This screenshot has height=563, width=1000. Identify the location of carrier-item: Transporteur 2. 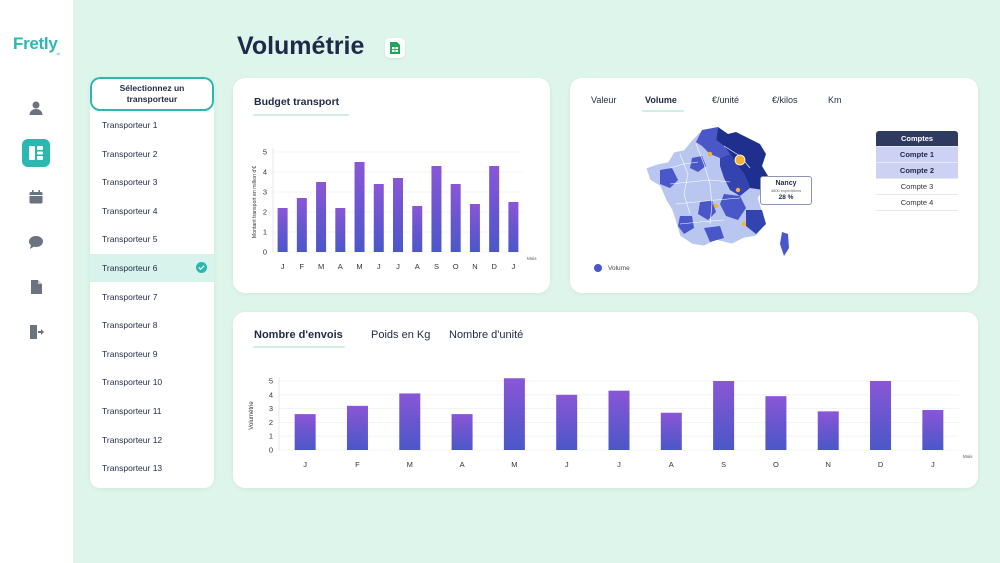
(152, 154).